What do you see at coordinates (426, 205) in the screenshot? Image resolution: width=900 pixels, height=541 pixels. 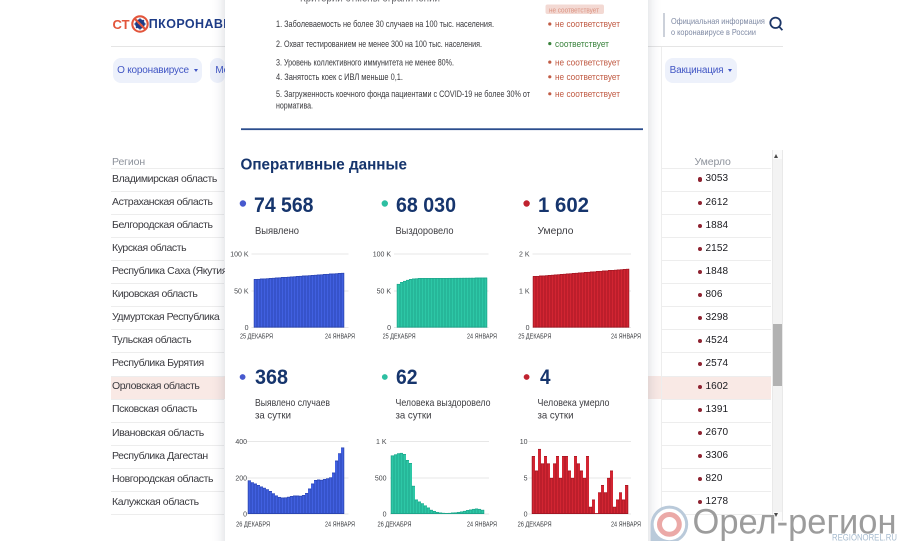 I see `svg-text: 68 030` at bounding box center [426, 205].